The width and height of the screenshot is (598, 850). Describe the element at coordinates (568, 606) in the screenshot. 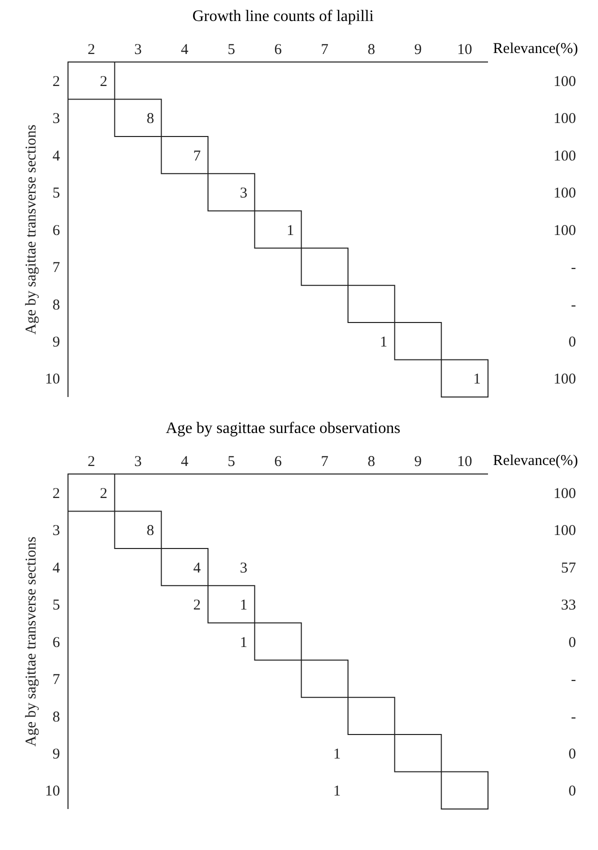

I see `y2-tick-label: 33` at that location.